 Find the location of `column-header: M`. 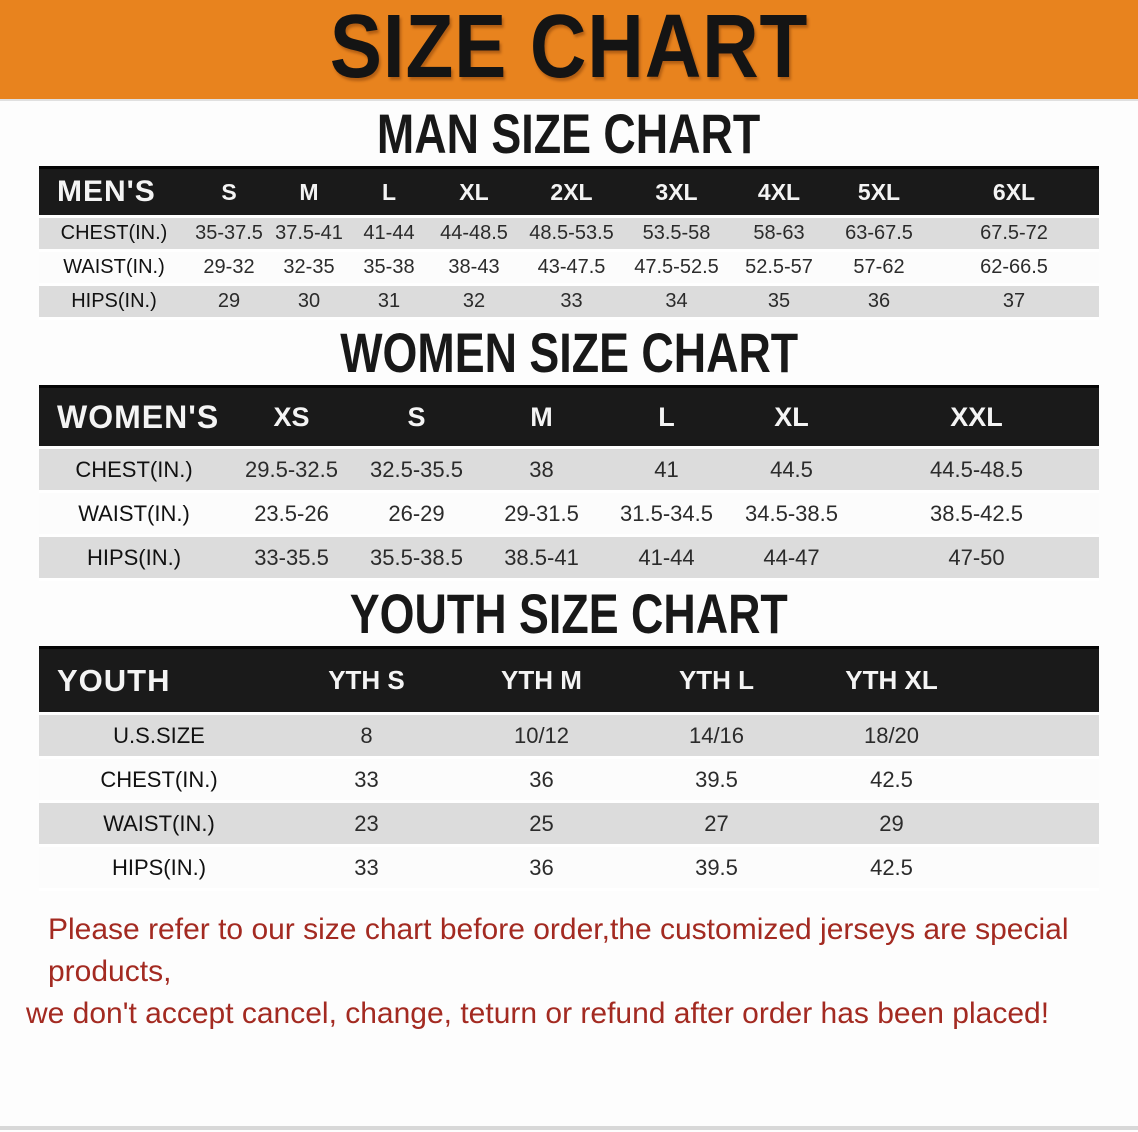

column-header: M is located at coordinates (541, 417).